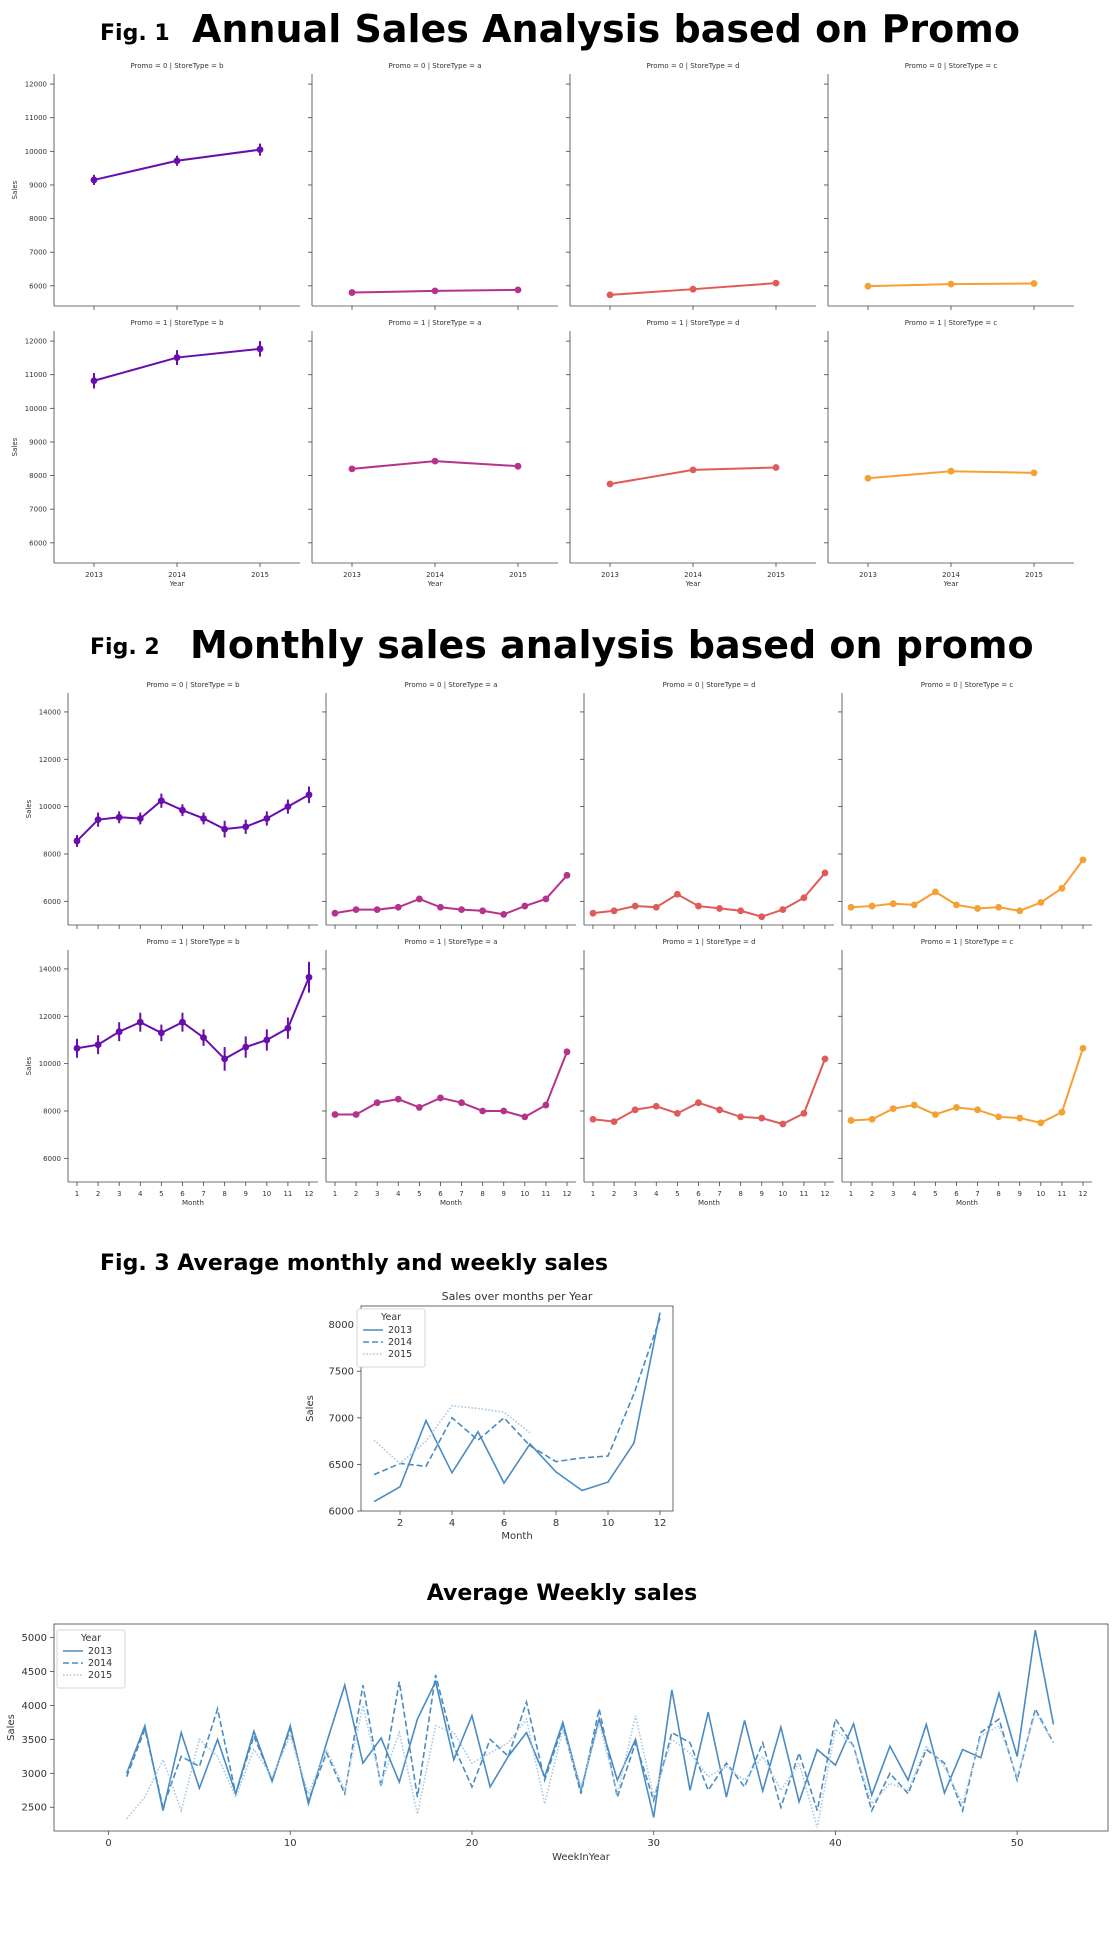 The image size is (1120, 1951). What do you see at coordinates (677, 1194) in the screenshot?
I see `x-tick-label: 5` at bounding box center [677, 1194].